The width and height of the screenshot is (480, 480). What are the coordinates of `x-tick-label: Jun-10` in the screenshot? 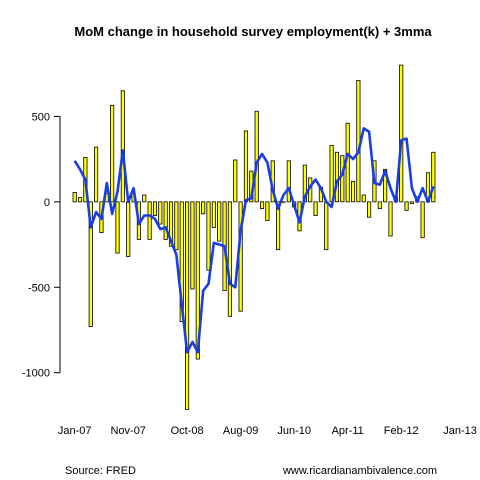 It's located at (294, 431).